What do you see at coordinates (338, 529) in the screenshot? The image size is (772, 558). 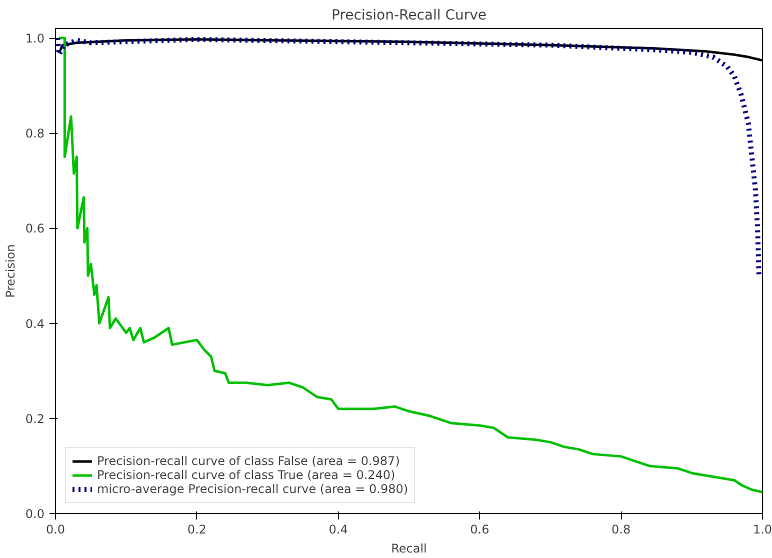 I see `x-tick-label: 0.4` at bounding box center [338, 529].